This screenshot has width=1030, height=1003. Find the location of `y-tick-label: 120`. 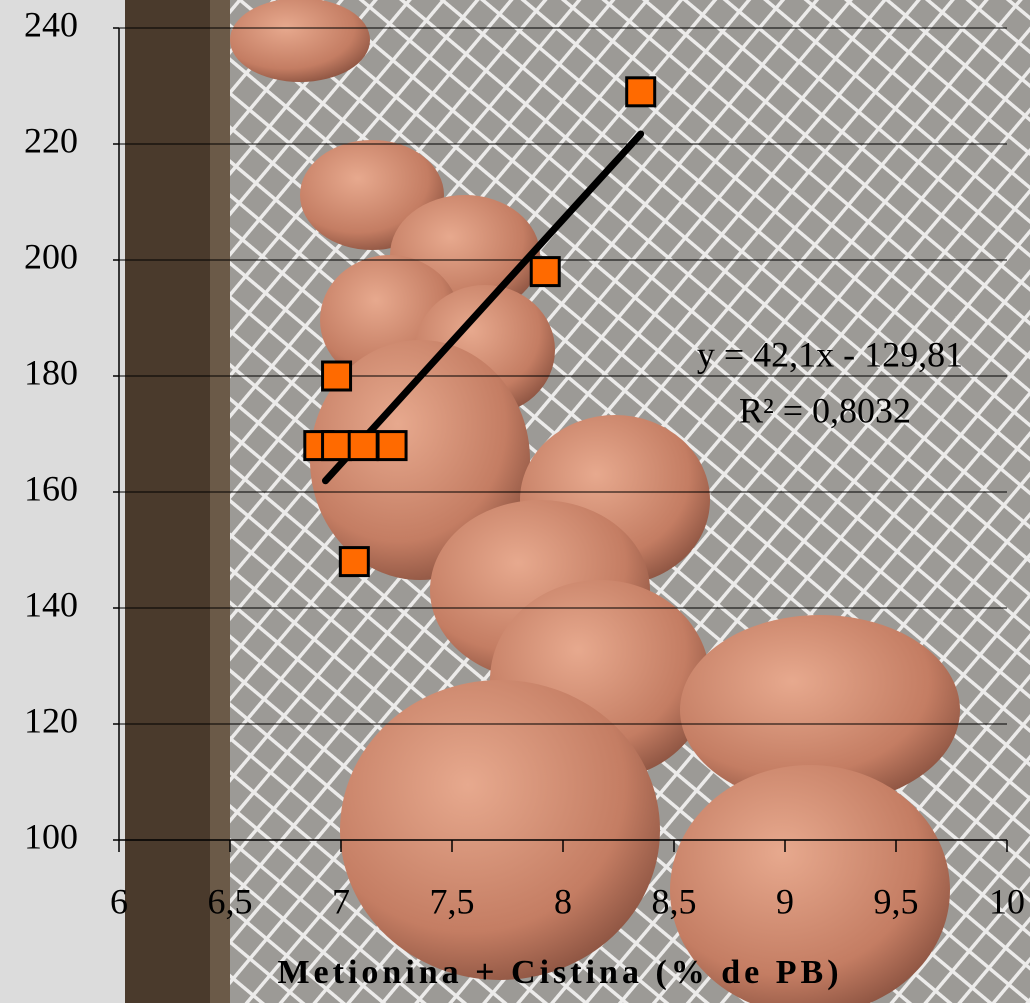

y-tick-label: 120 is located at coordinates (51, 720).